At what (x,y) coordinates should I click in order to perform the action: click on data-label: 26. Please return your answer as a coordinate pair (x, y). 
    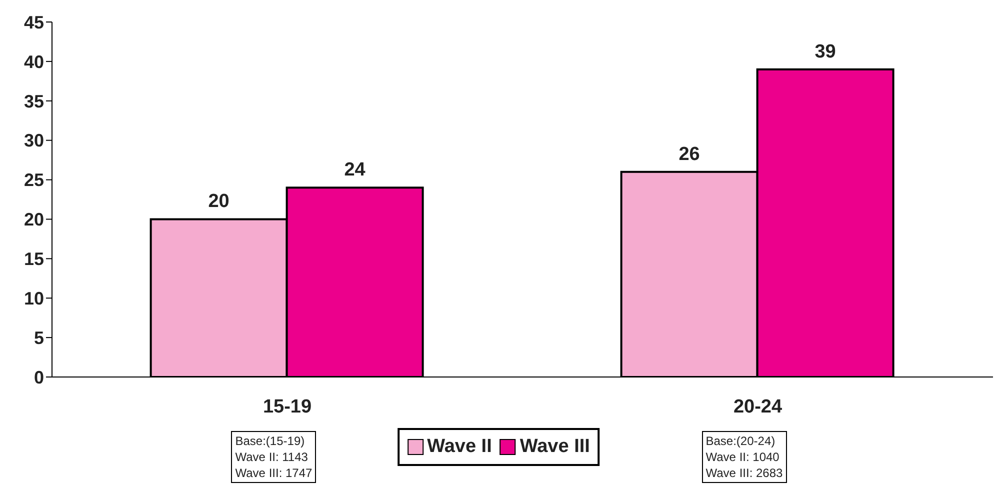
    Looking at the image, I should click on (689, 154).